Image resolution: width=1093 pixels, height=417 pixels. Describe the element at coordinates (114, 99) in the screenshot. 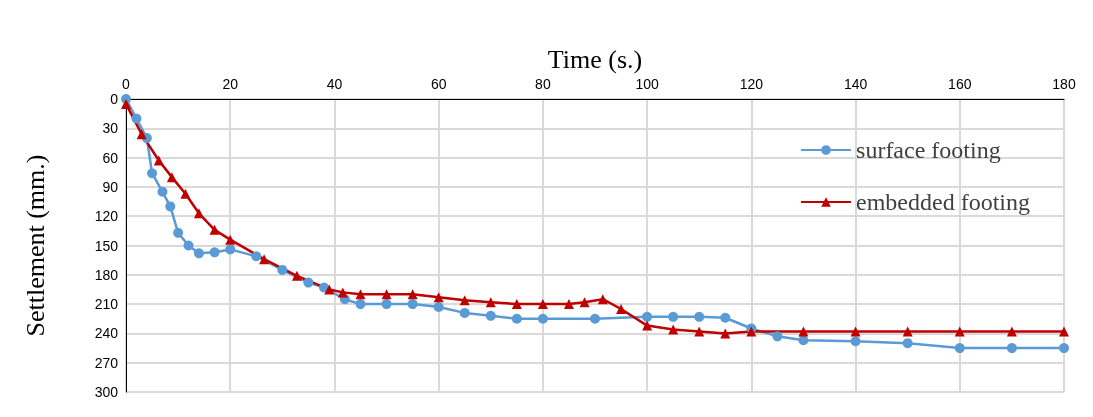

I see `y-tick-label: 0` at that location.